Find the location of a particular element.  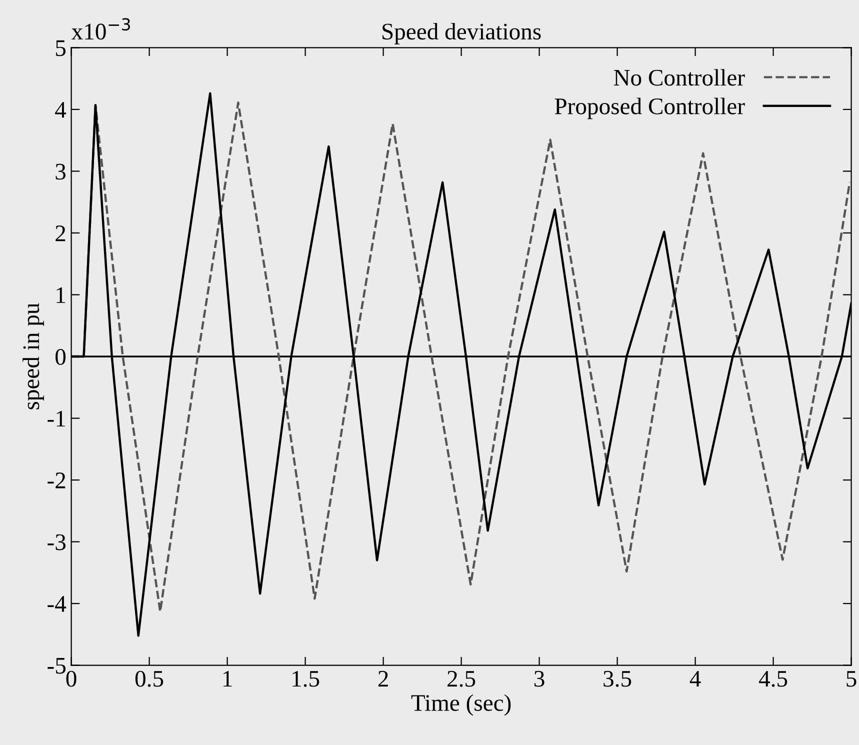

x-tick-label: 0 is located at coordinates (71, 678).